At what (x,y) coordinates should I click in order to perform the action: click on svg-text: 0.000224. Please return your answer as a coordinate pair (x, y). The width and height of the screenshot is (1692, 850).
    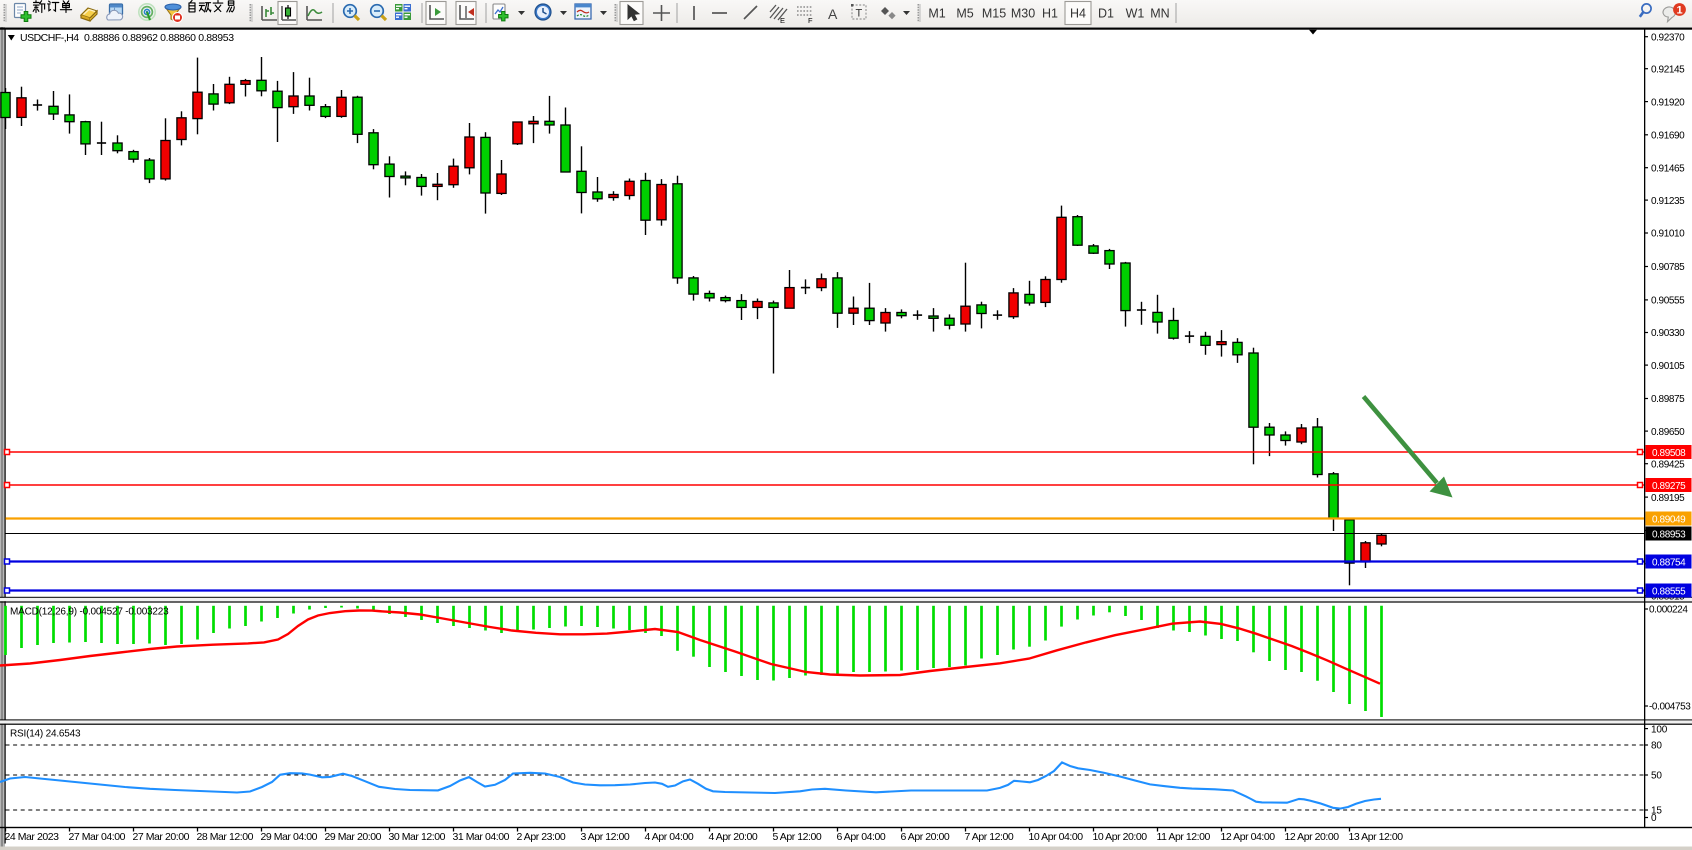
    Looking at the image, I should click on (1668, 610).